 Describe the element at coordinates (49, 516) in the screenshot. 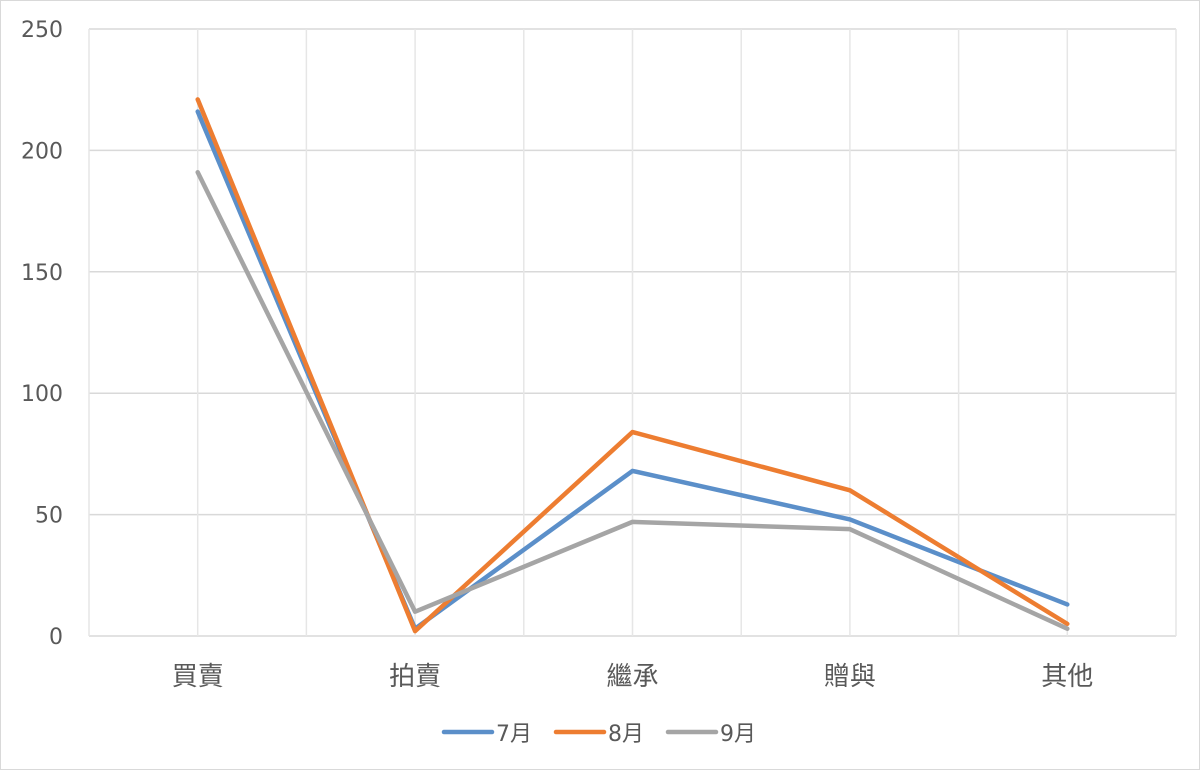

I see `y-tick-label: 50` at that location.